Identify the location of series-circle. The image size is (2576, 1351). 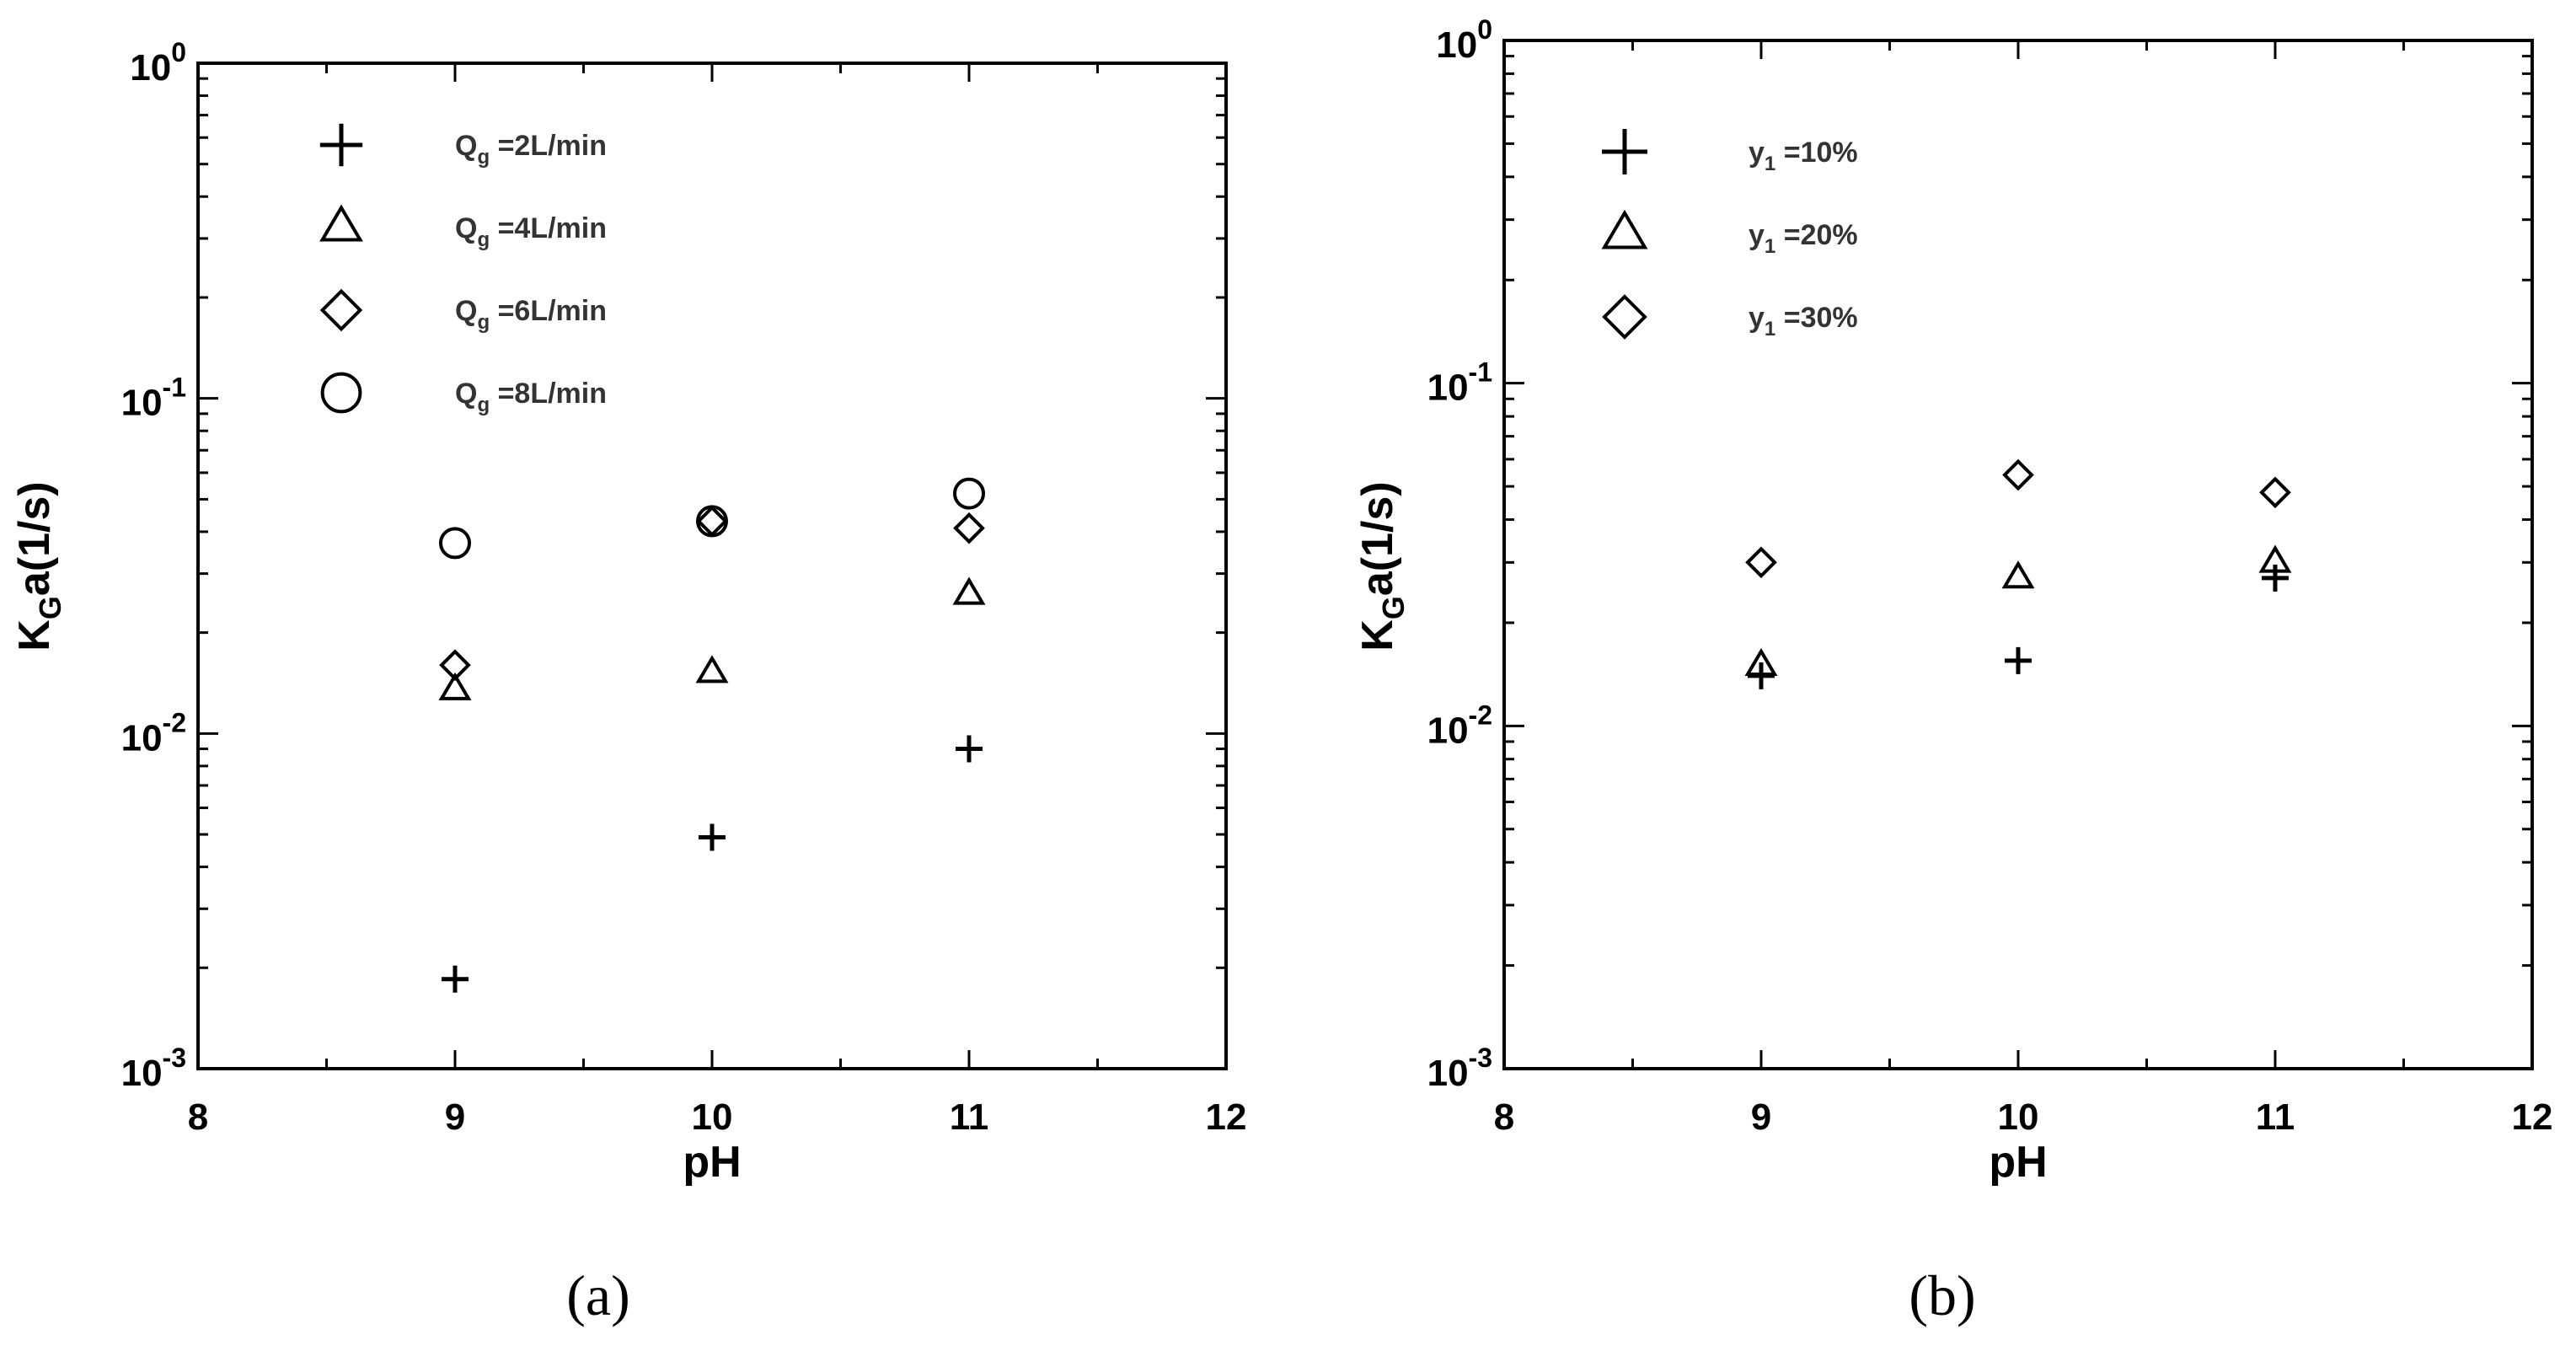
(712, 518).